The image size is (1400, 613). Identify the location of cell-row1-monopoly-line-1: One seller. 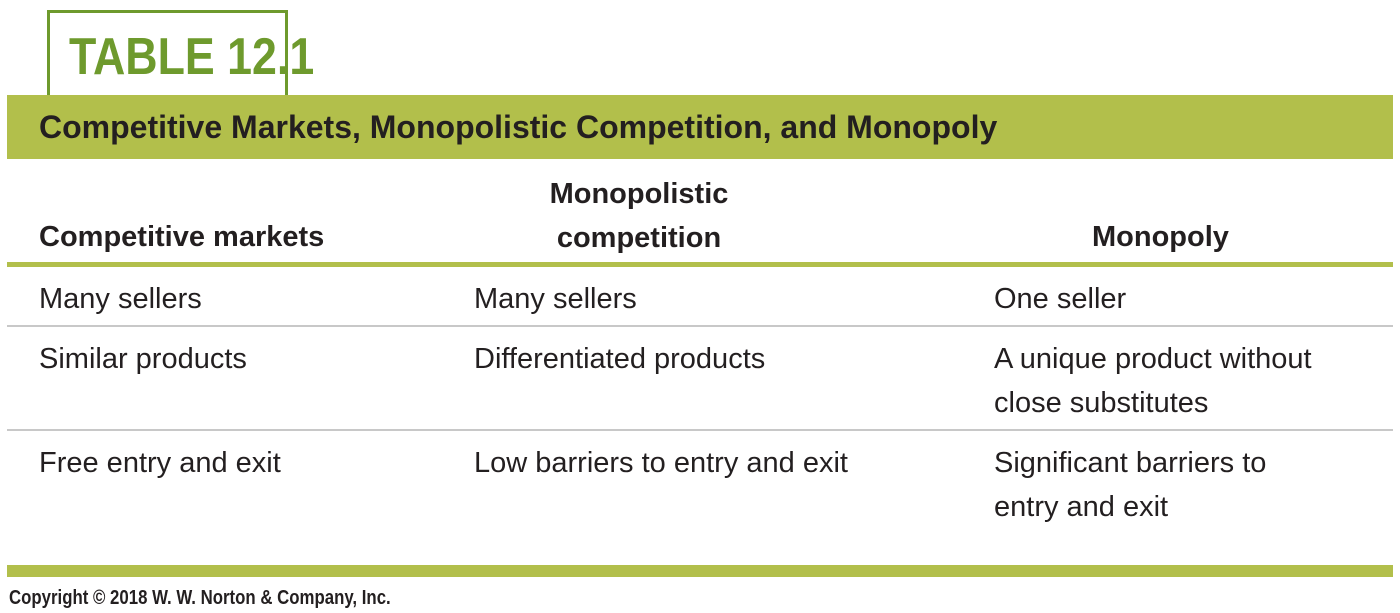
(1060, 299).